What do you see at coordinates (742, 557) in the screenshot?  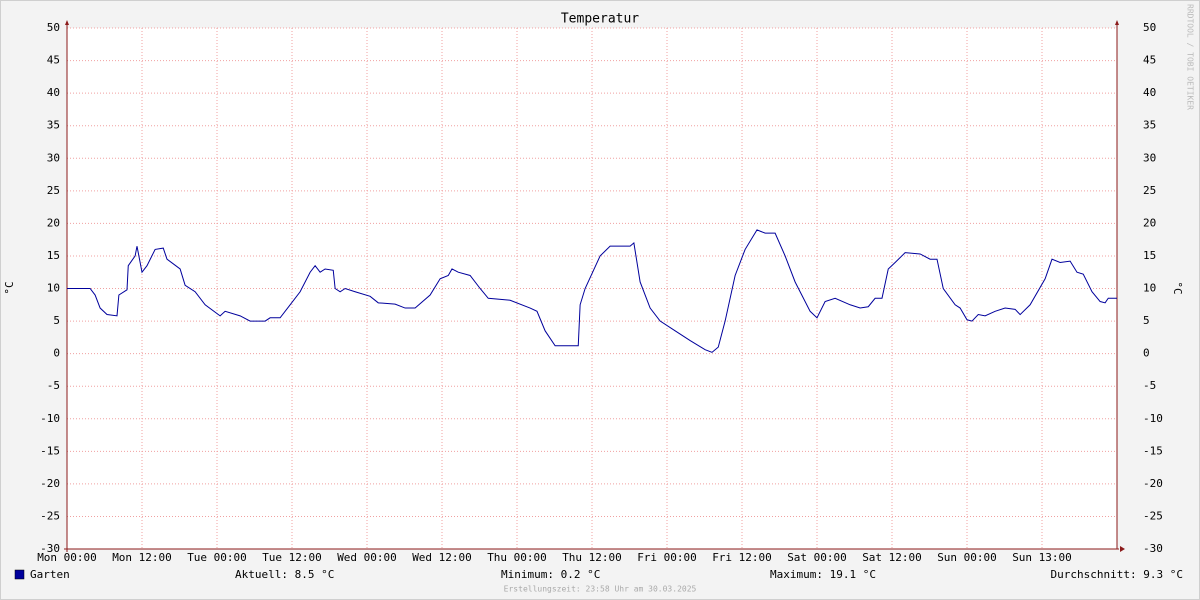 I see `x-tick-label: Fri 12:00` at bounding box center [742, 557].